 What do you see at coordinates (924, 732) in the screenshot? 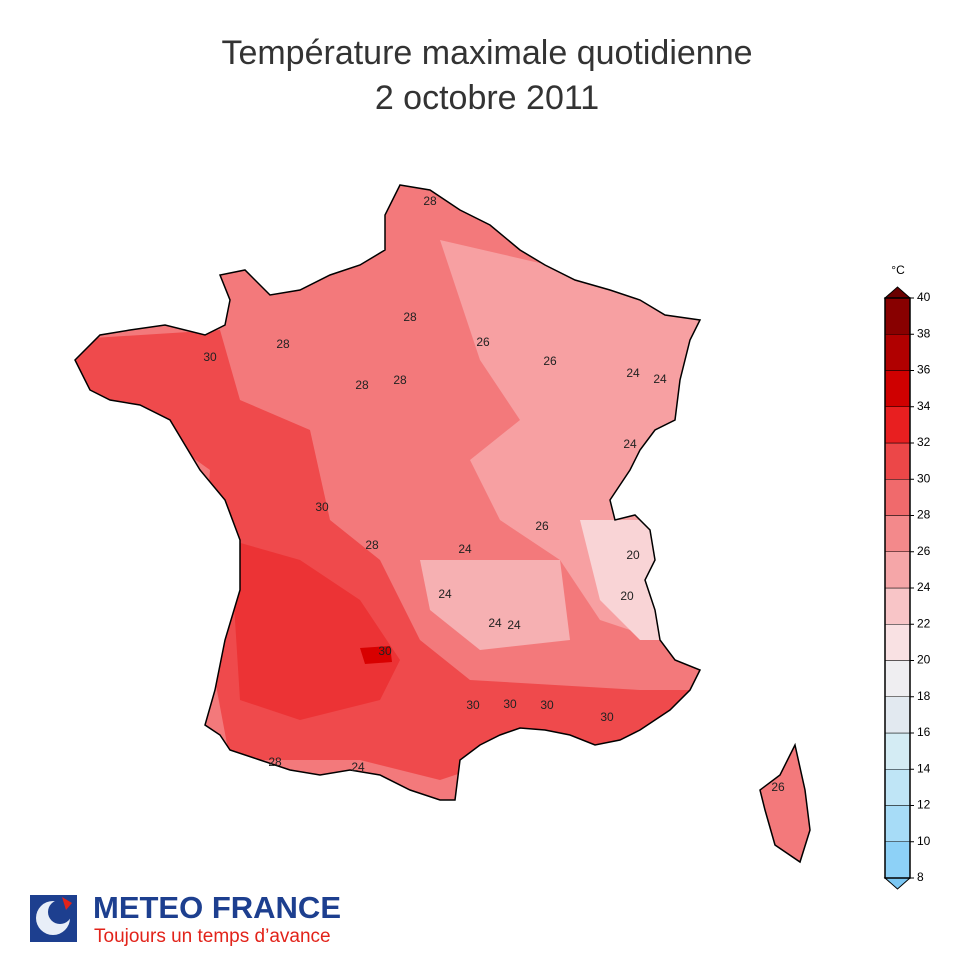
I see `colorbar-tick-label: 16` at bounding box center [924, 732].